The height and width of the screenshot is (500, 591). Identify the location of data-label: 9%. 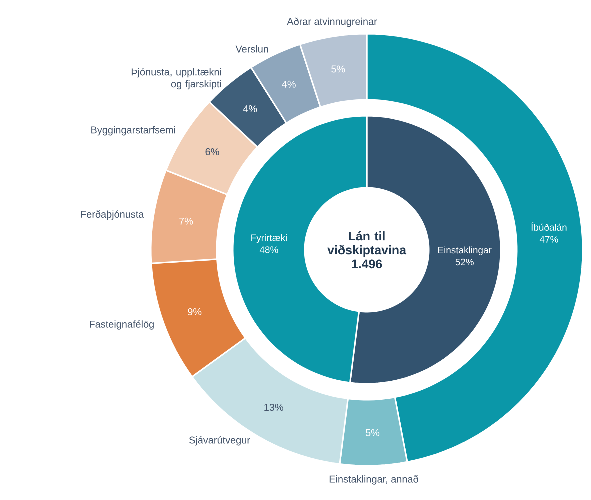
(195, 312).